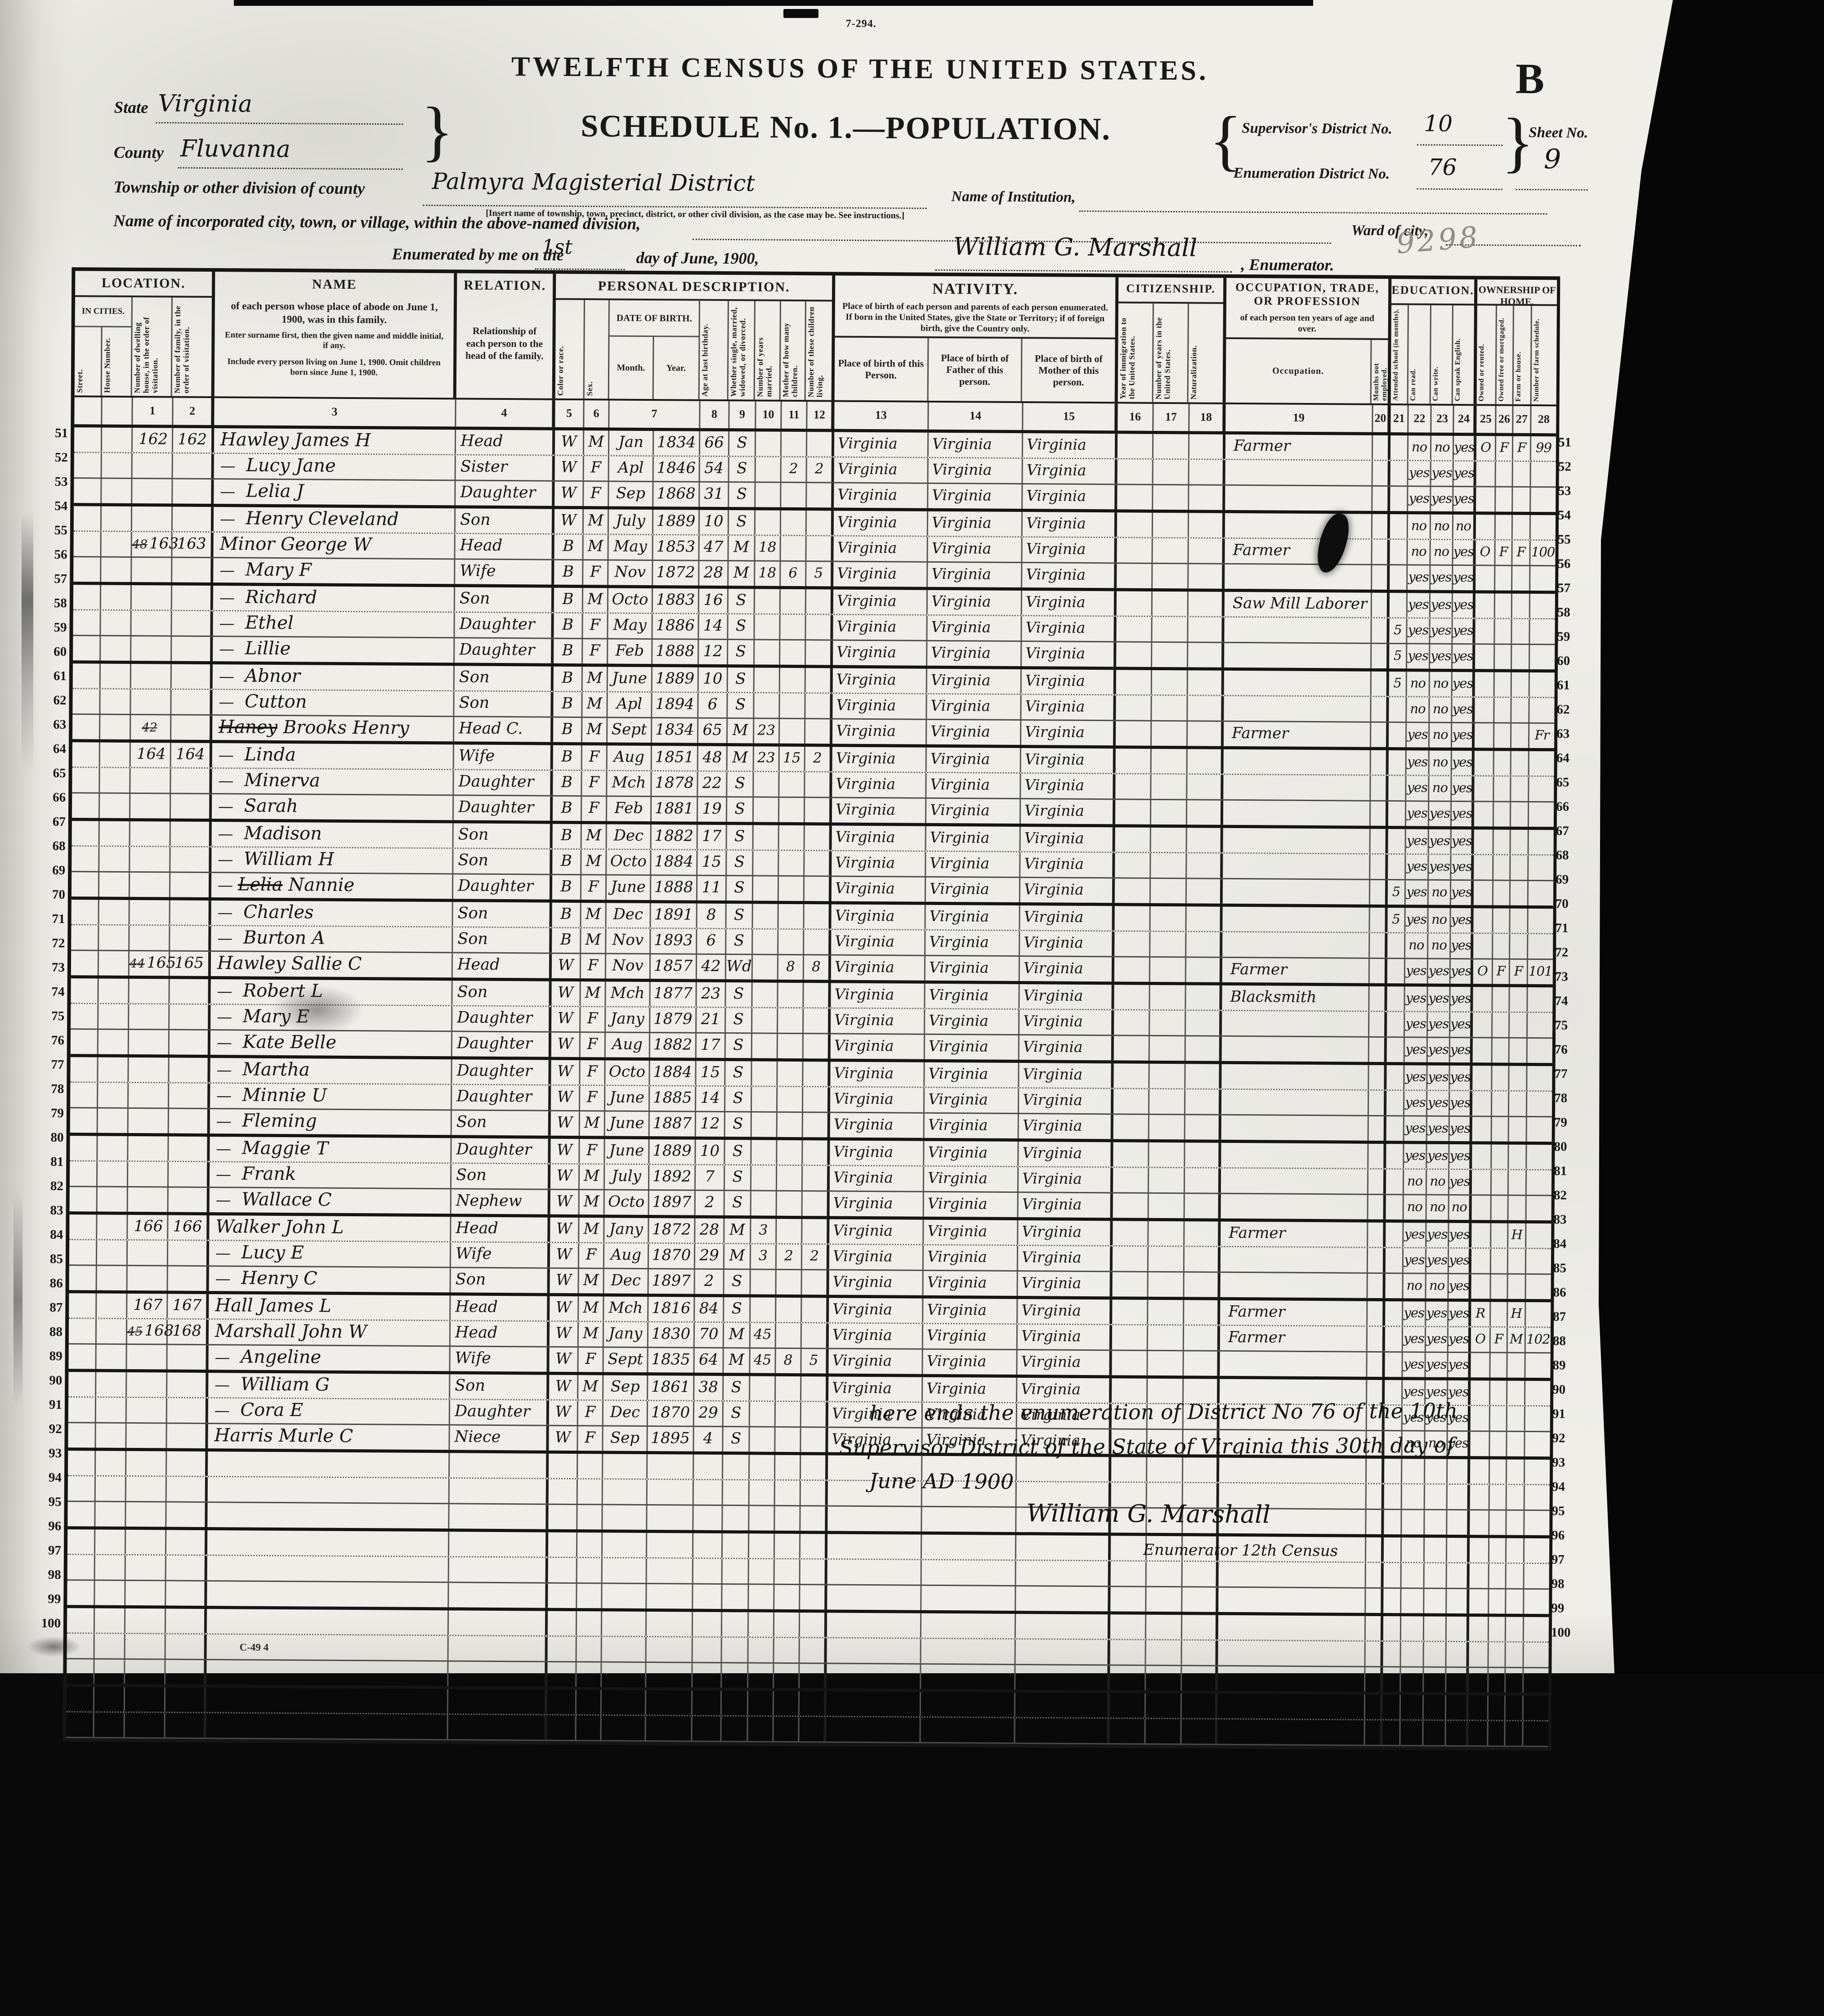 This screenshot has width=1824, height=2016. Describe the element at coordinates (1559, 1462) in the screenshot. I see `row-number: 93` at that location.